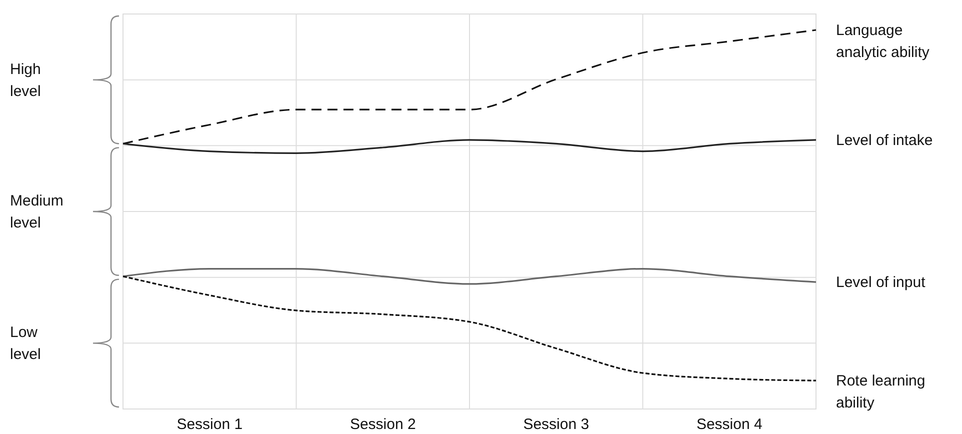  What do you see at coordinates (25, 80) in the screenshot?
I see `text: High level` at bounding box center [25, 80].